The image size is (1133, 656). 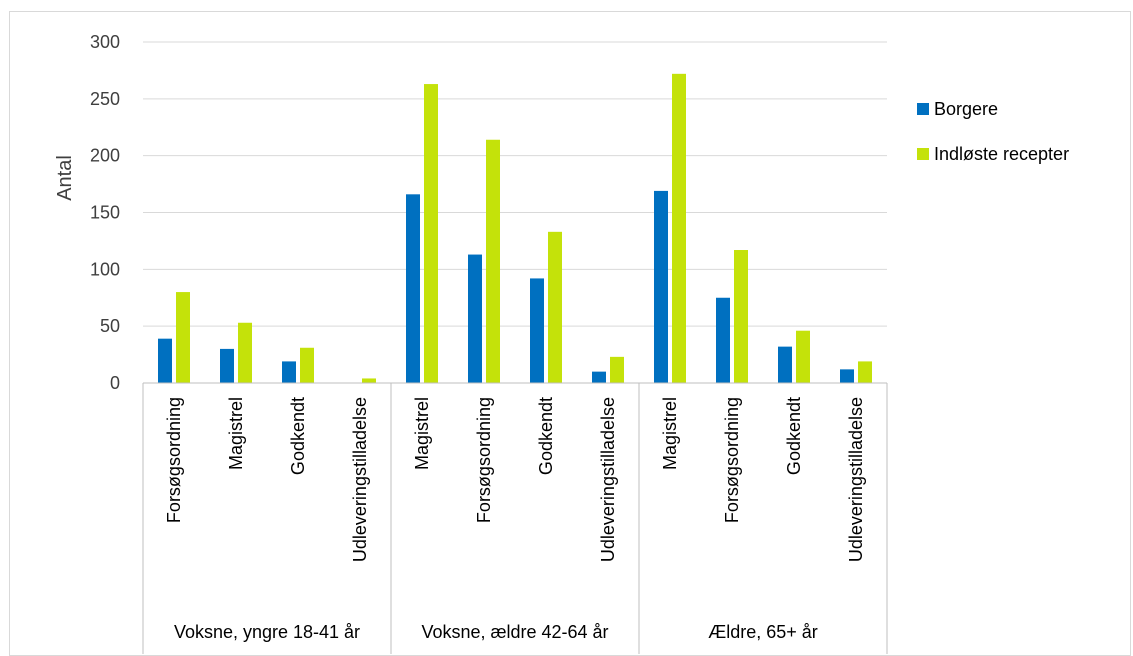 What do you see at coordinates (514, 632) in the screenshot?
I see `group-label: Voksne, ældre 42-64 år` at bounding box center [514, 632].